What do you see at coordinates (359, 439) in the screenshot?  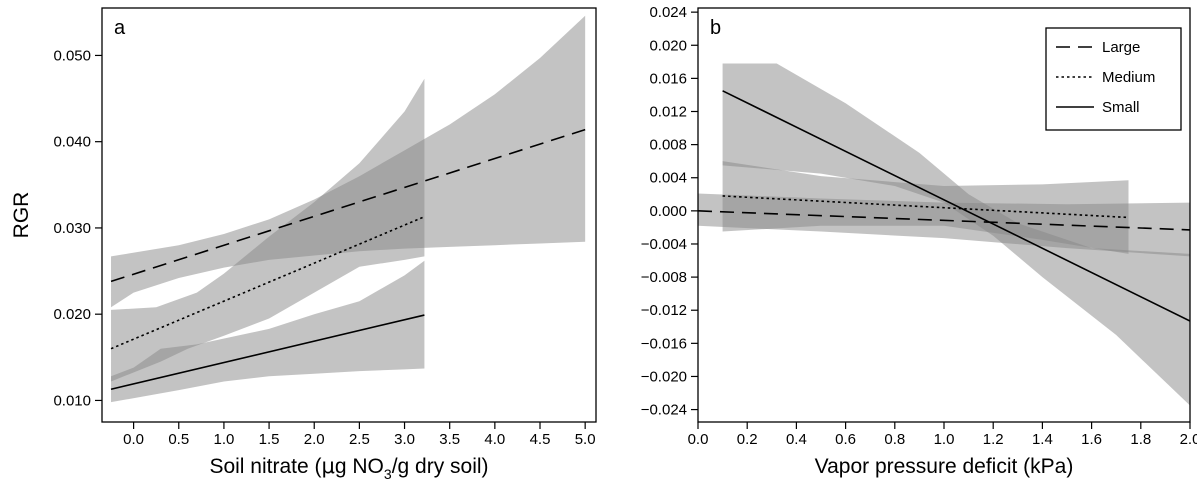 I see `x-tick-label: 2.5` at bounding box center [359, 439].